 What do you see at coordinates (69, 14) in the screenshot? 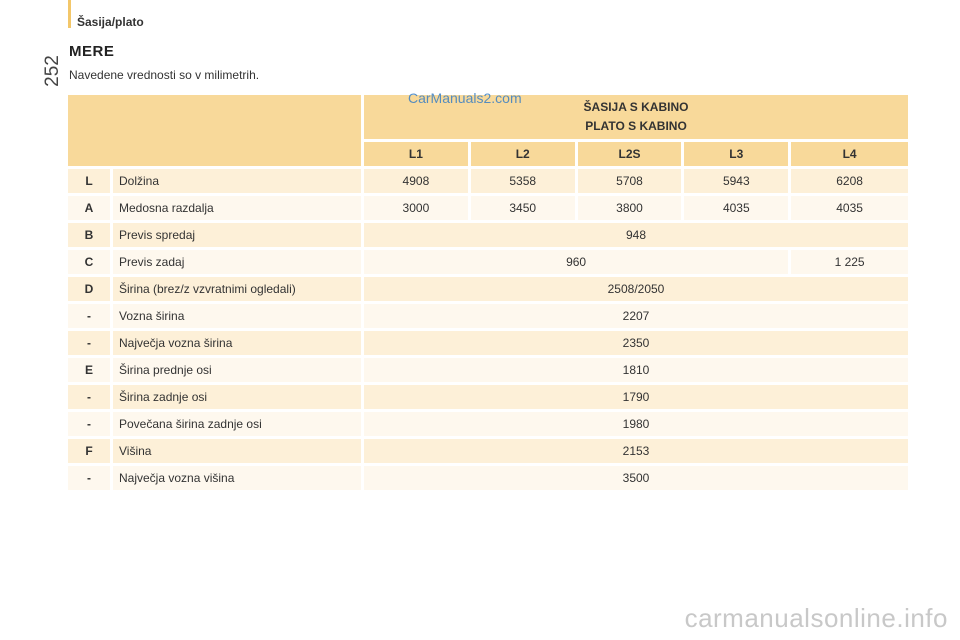
I see `header-accent-bar` at bounding box center [69, 14].